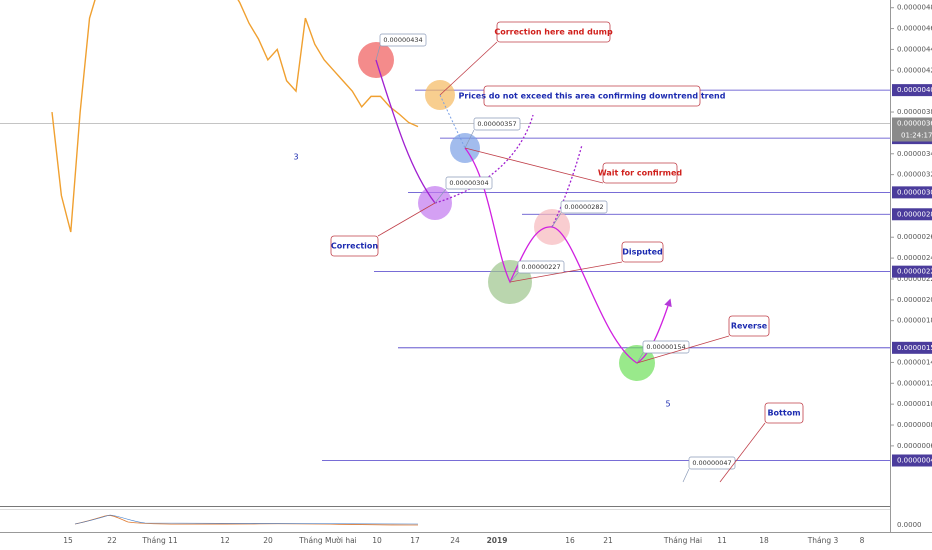 The width and height of the screenshot is (932, 550). Describe the element at coordinates (225, 540) in the screenshot. I see `time-label: 12` at that location.